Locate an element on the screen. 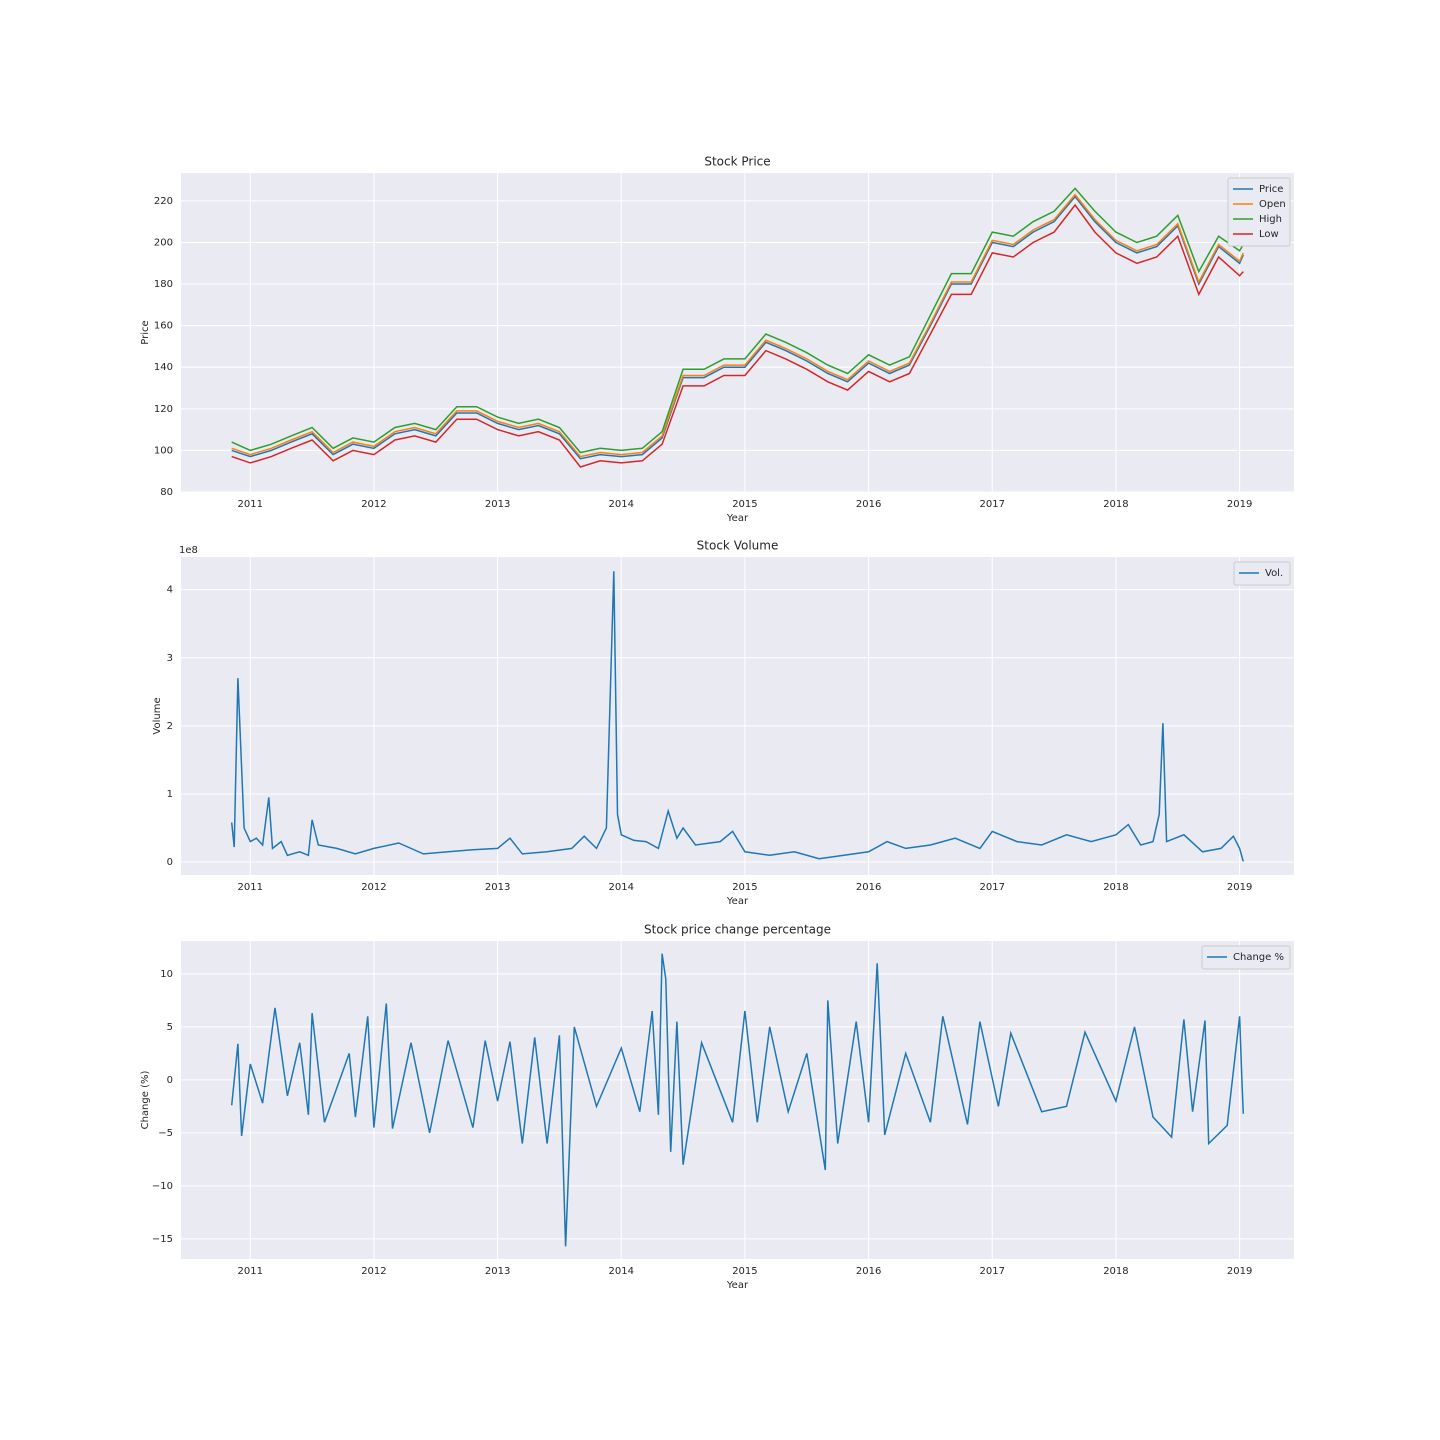  y-tick-label: −5 is located at coordinates (165, 1133).